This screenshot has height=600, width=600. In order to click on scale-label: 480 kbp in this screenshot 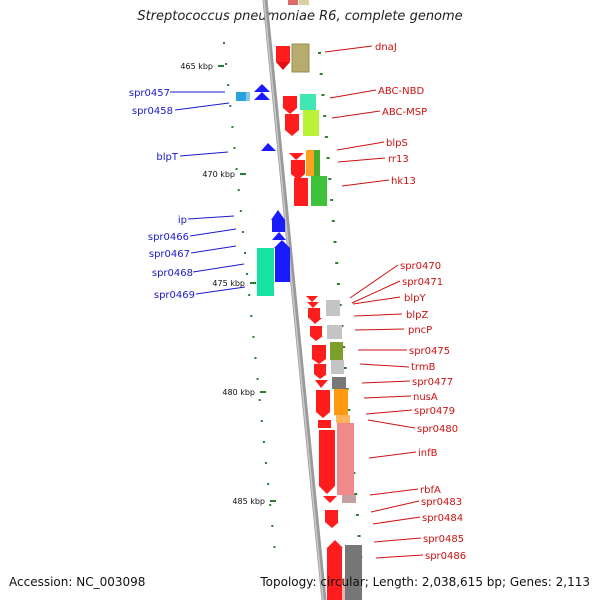, I will do `click(238, 392)`.